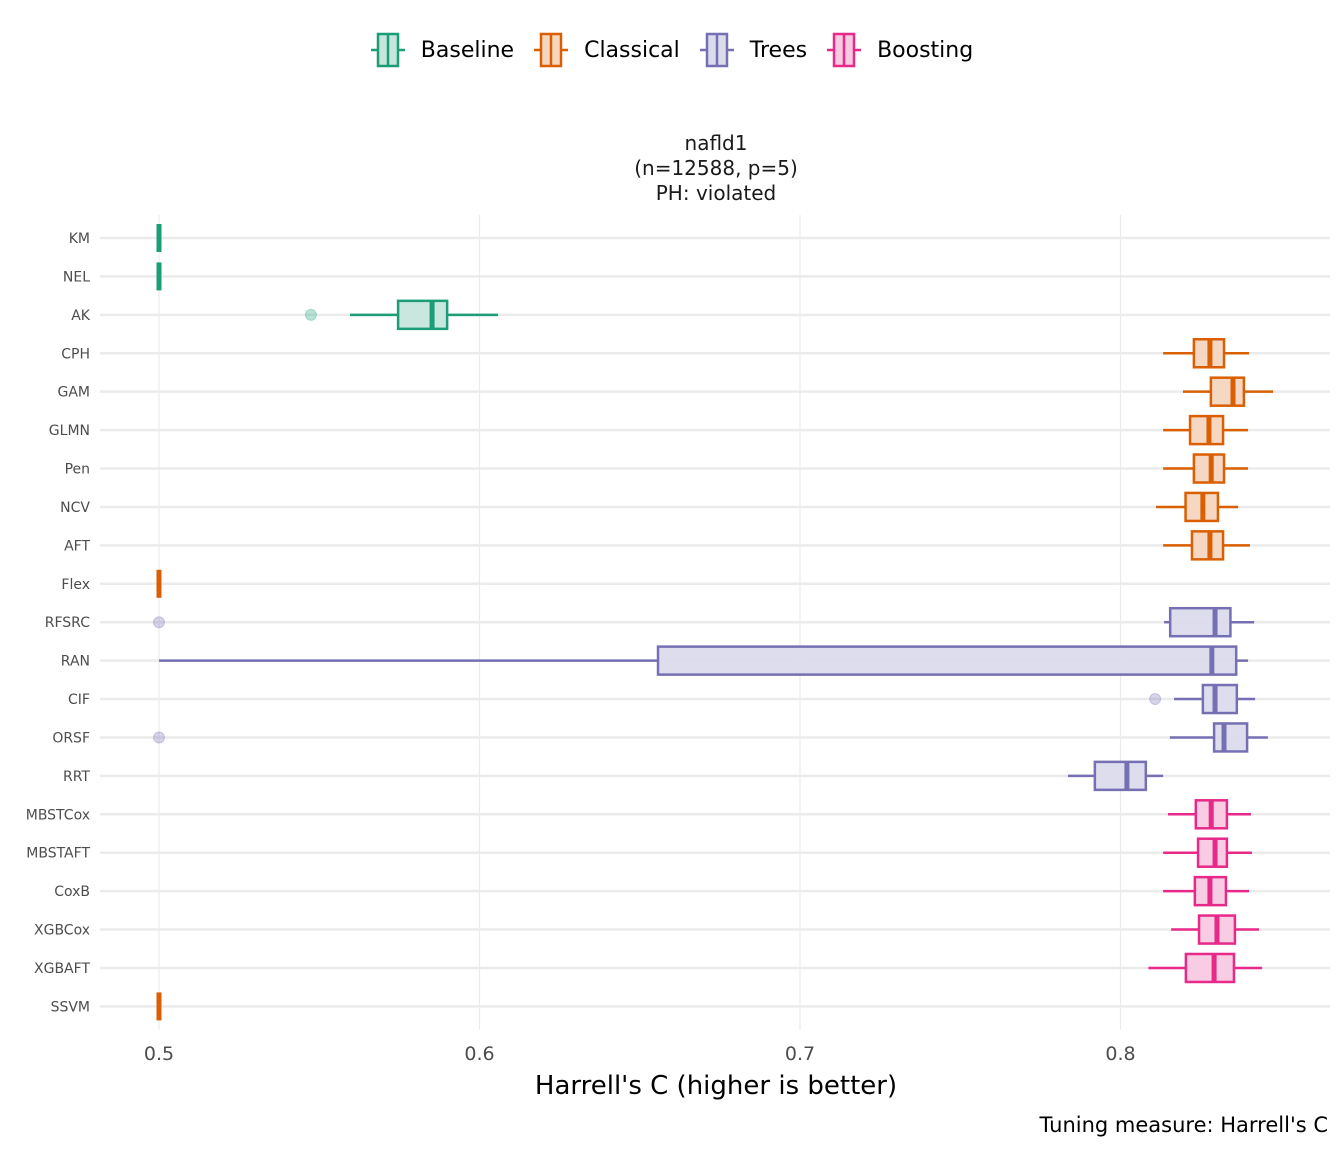  I want to click on legend-label: Trees, so click(778, 50).